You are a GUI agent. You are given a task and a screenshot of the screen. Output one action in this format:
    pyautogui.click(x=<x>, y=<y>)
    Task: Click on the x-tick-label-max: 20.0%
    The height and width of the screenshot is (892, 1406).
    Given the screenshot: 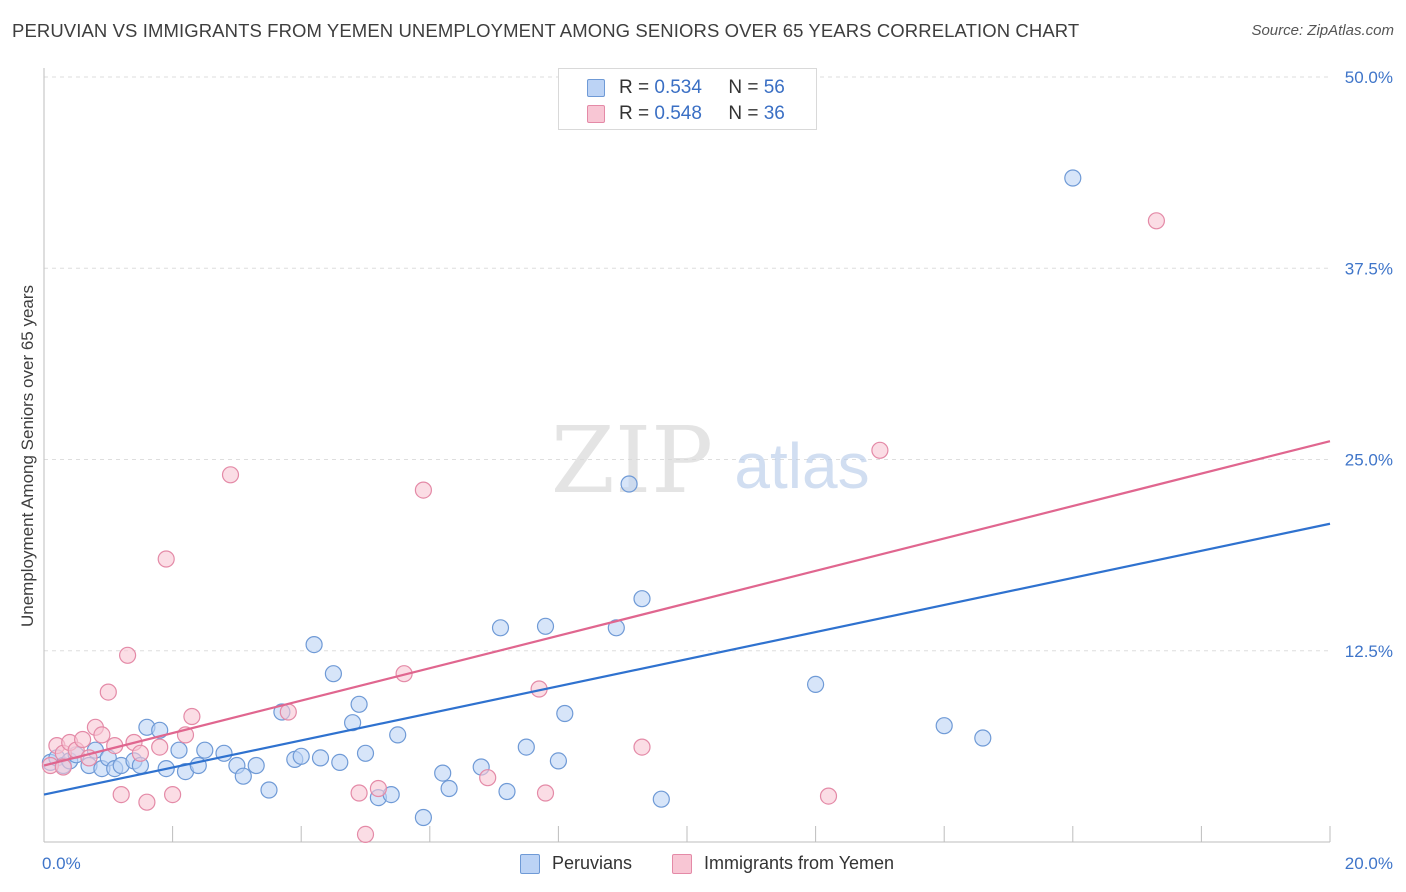 What is the action you would take?
    pyautogui.click(x=1369, y=863)
    